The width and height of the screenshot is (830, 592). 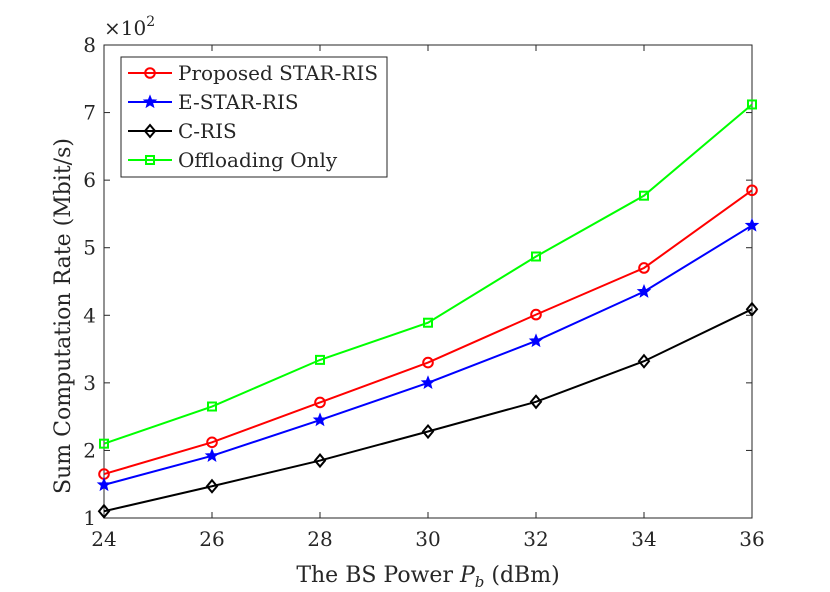 What do you see at coordinates (89, 248) in the screenshot?
I see `y-tick-label: 5` at bounding box center [89, 248].